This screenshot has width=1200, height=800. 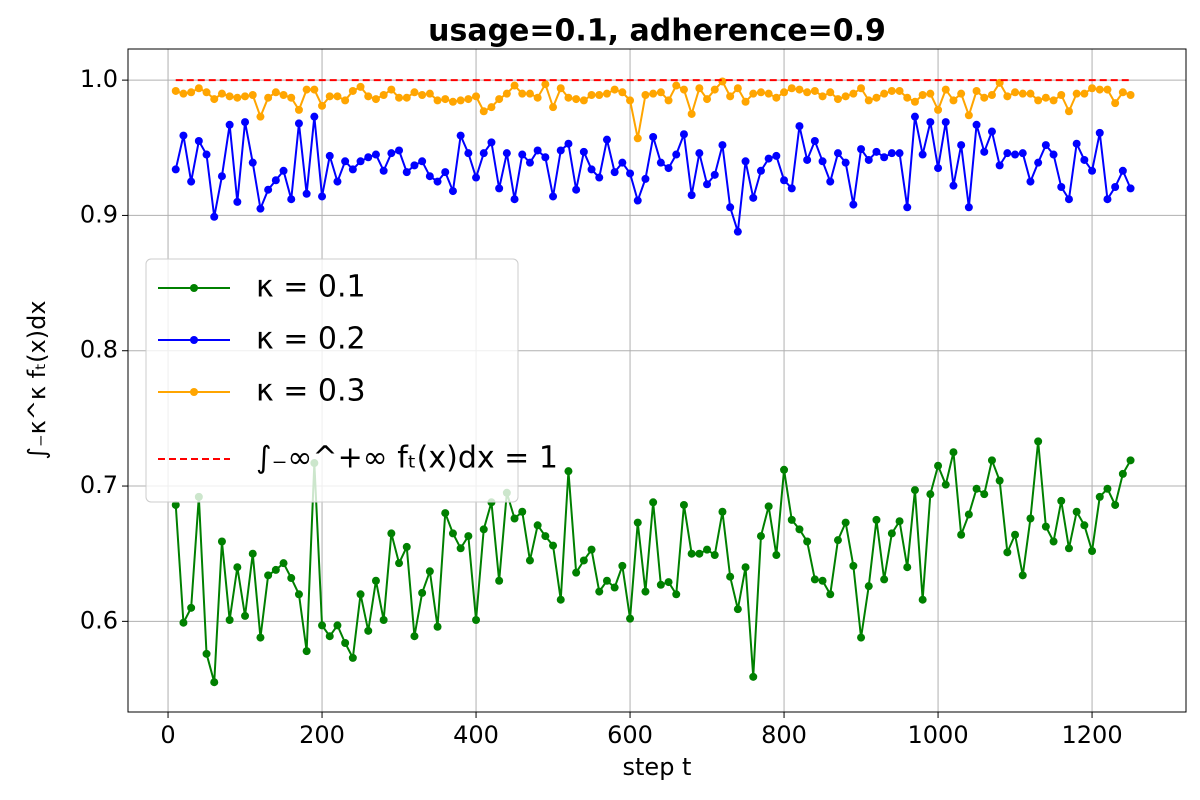 I want to click on y-tick-label: 0.6, so click(x=99, y=620).